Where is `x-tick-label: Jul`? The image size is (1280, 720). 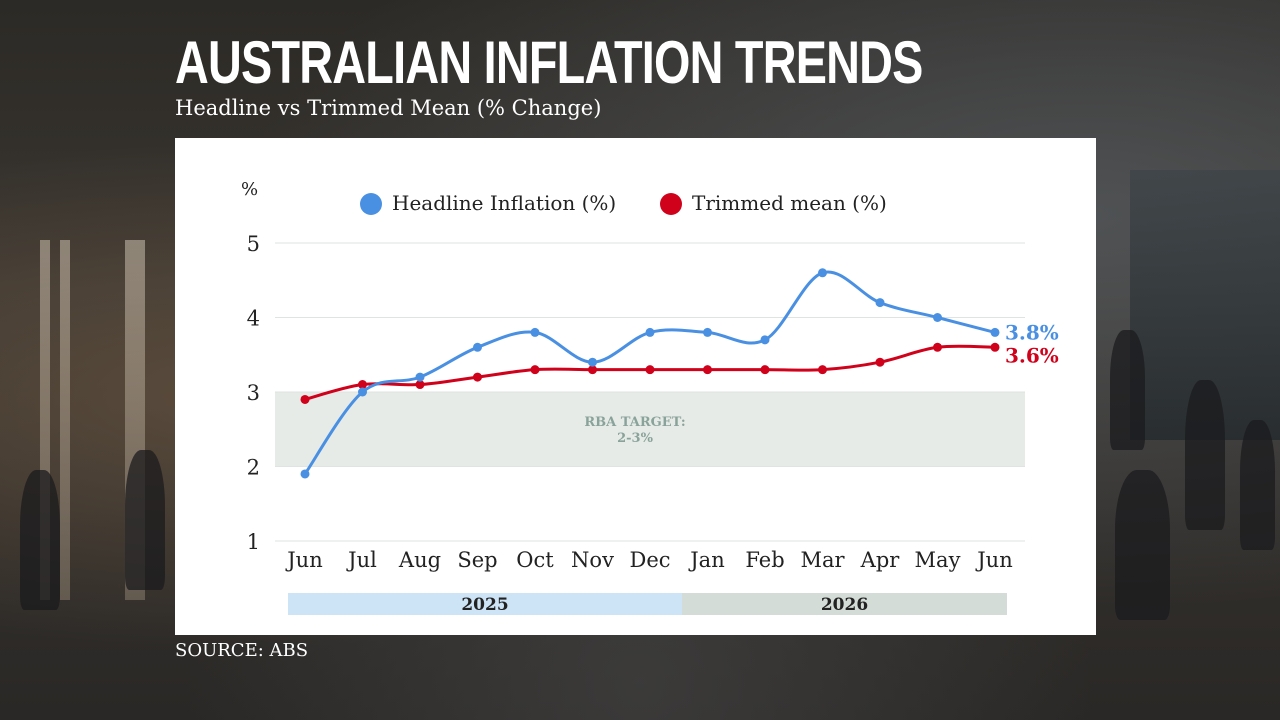 x-tick-label: Jul is located at coordinates (361, 560).